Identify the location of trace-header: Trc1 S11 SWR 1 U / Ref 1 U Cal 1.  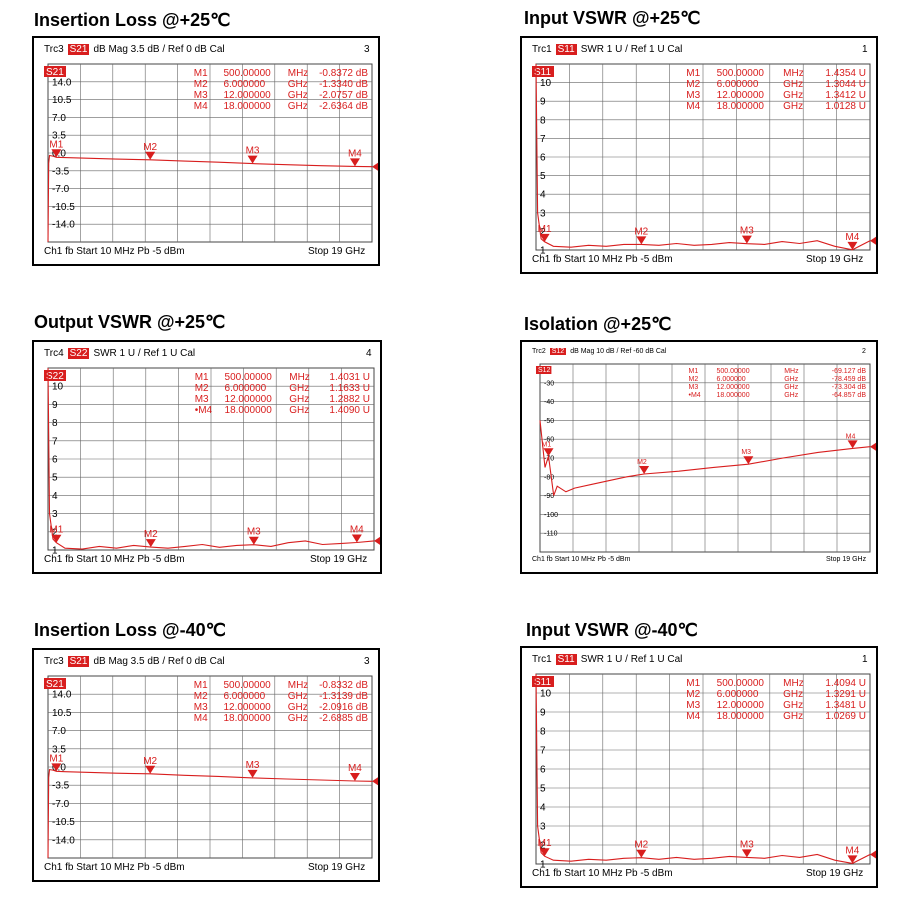
(700, 659).